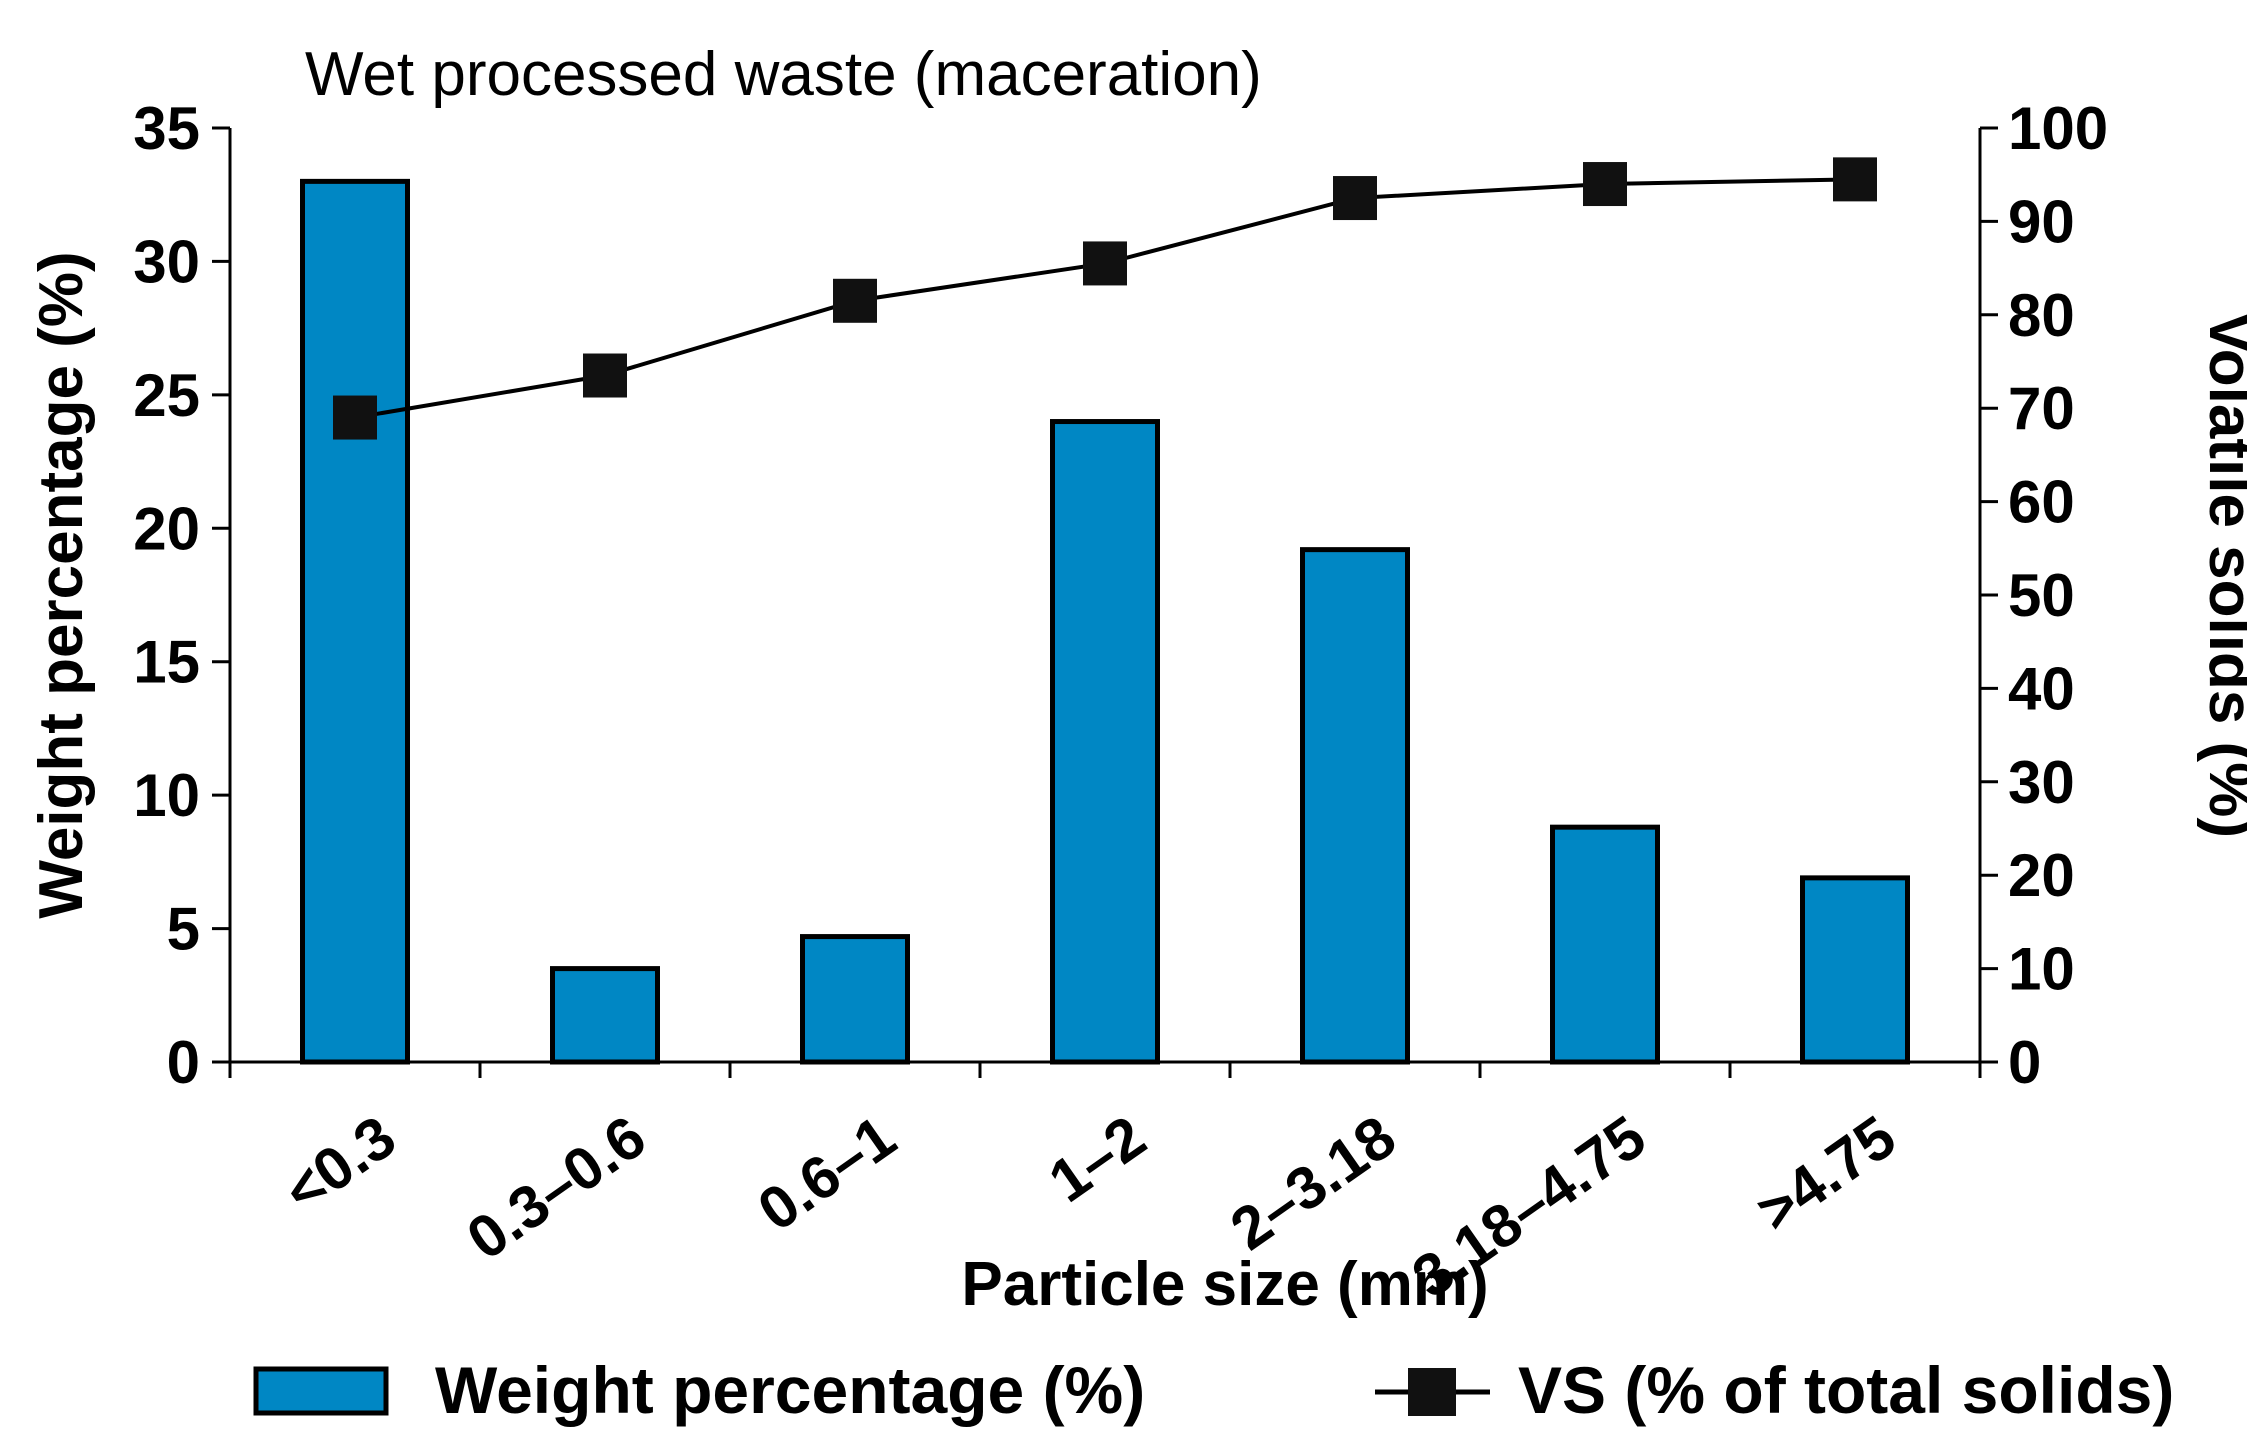 The image size is (2247, 1441). What do you see at coordinates (321, 1391) in the screenshot?
I see `legend-swatch-weight` at bounding box center [321, 1391].